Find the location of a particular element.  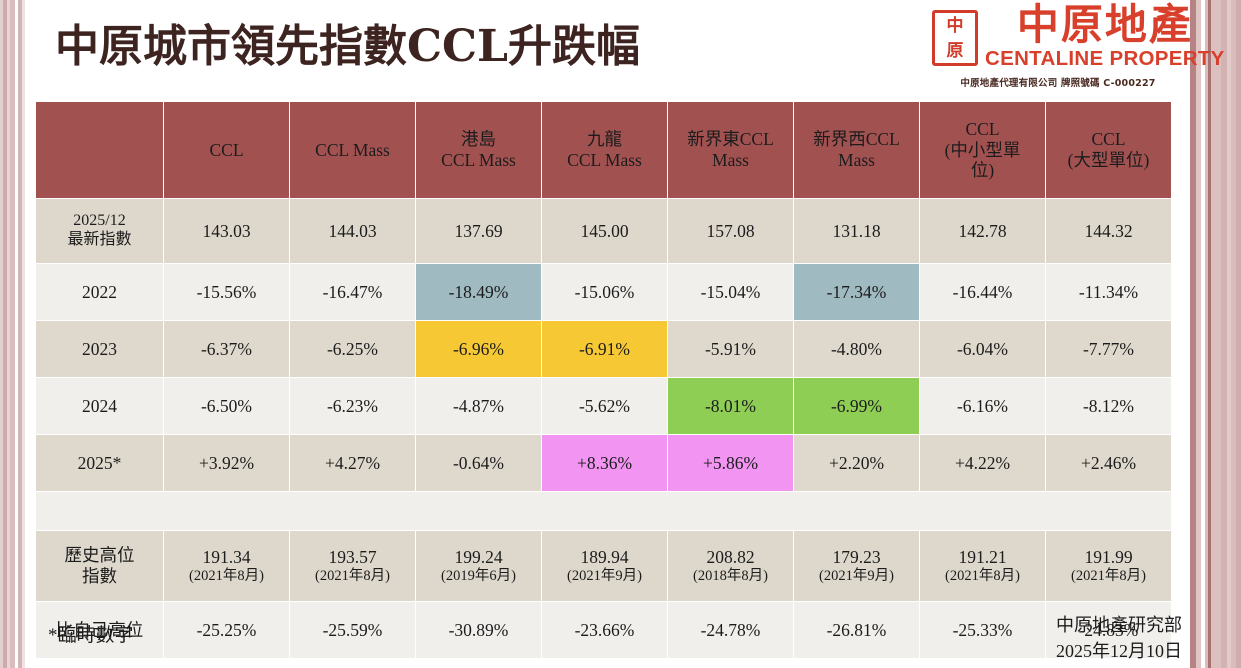

row-label: 2025* is located at coordinates (99, 463).